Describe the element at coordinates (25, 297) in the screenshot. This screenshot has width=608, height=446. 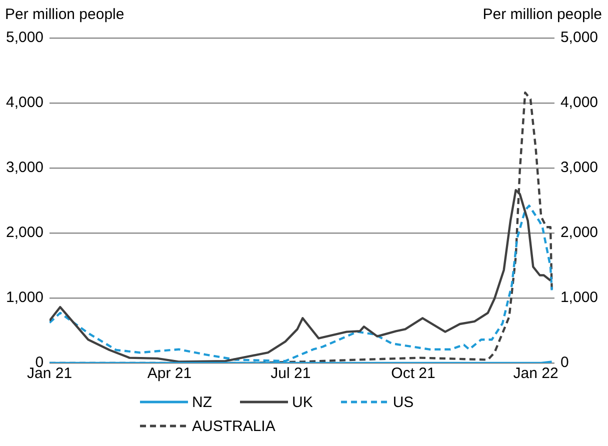
I see `y-tick-label: 1,000` at that location.